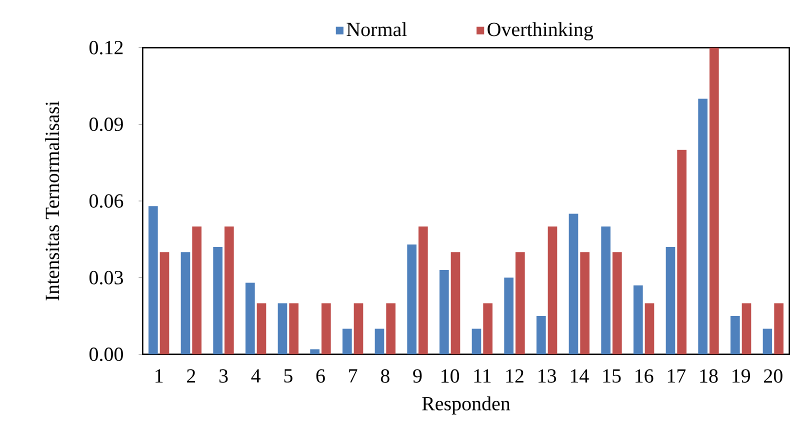  What do you see at coordinates (547, 376) in the screenshot?
I see `x-tick-label: 13` at bounding box center [547, 376].